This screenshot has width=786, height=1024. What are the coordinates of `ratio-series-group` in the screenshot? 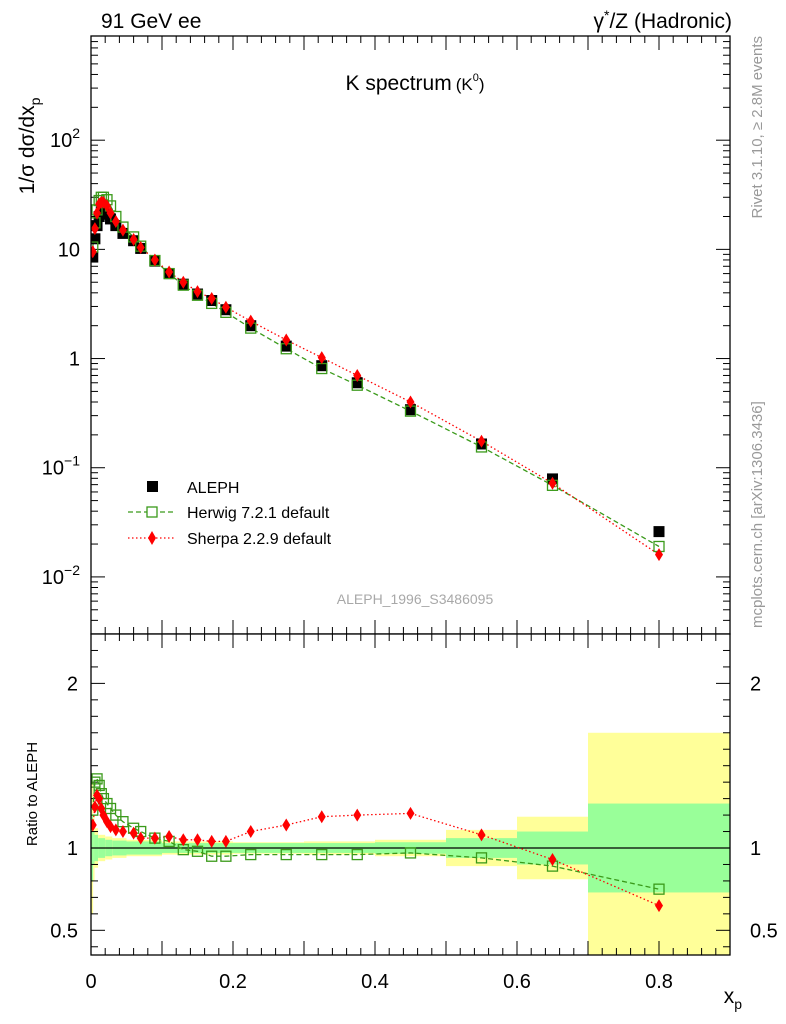 It's located at (378, 843).